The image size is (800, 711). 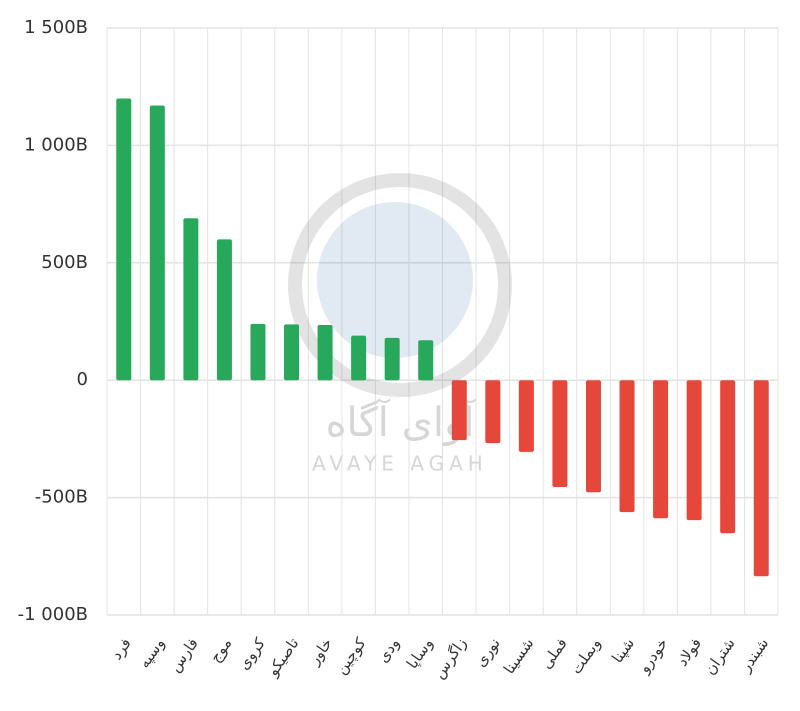 What do you see at coordinates (82, 379) in the screenshot?
I see `y-tick-label: 0` at bounding box center [82, 379].